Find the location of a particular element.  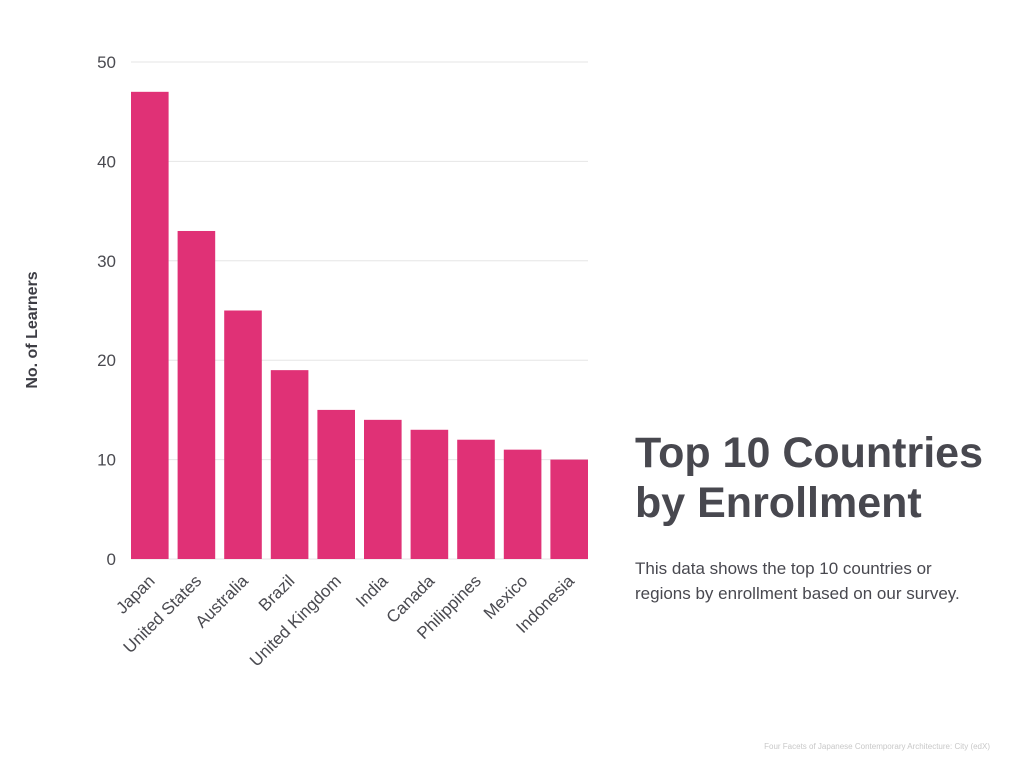

y-tick-label: 30 is located at coordinates (106, 261).